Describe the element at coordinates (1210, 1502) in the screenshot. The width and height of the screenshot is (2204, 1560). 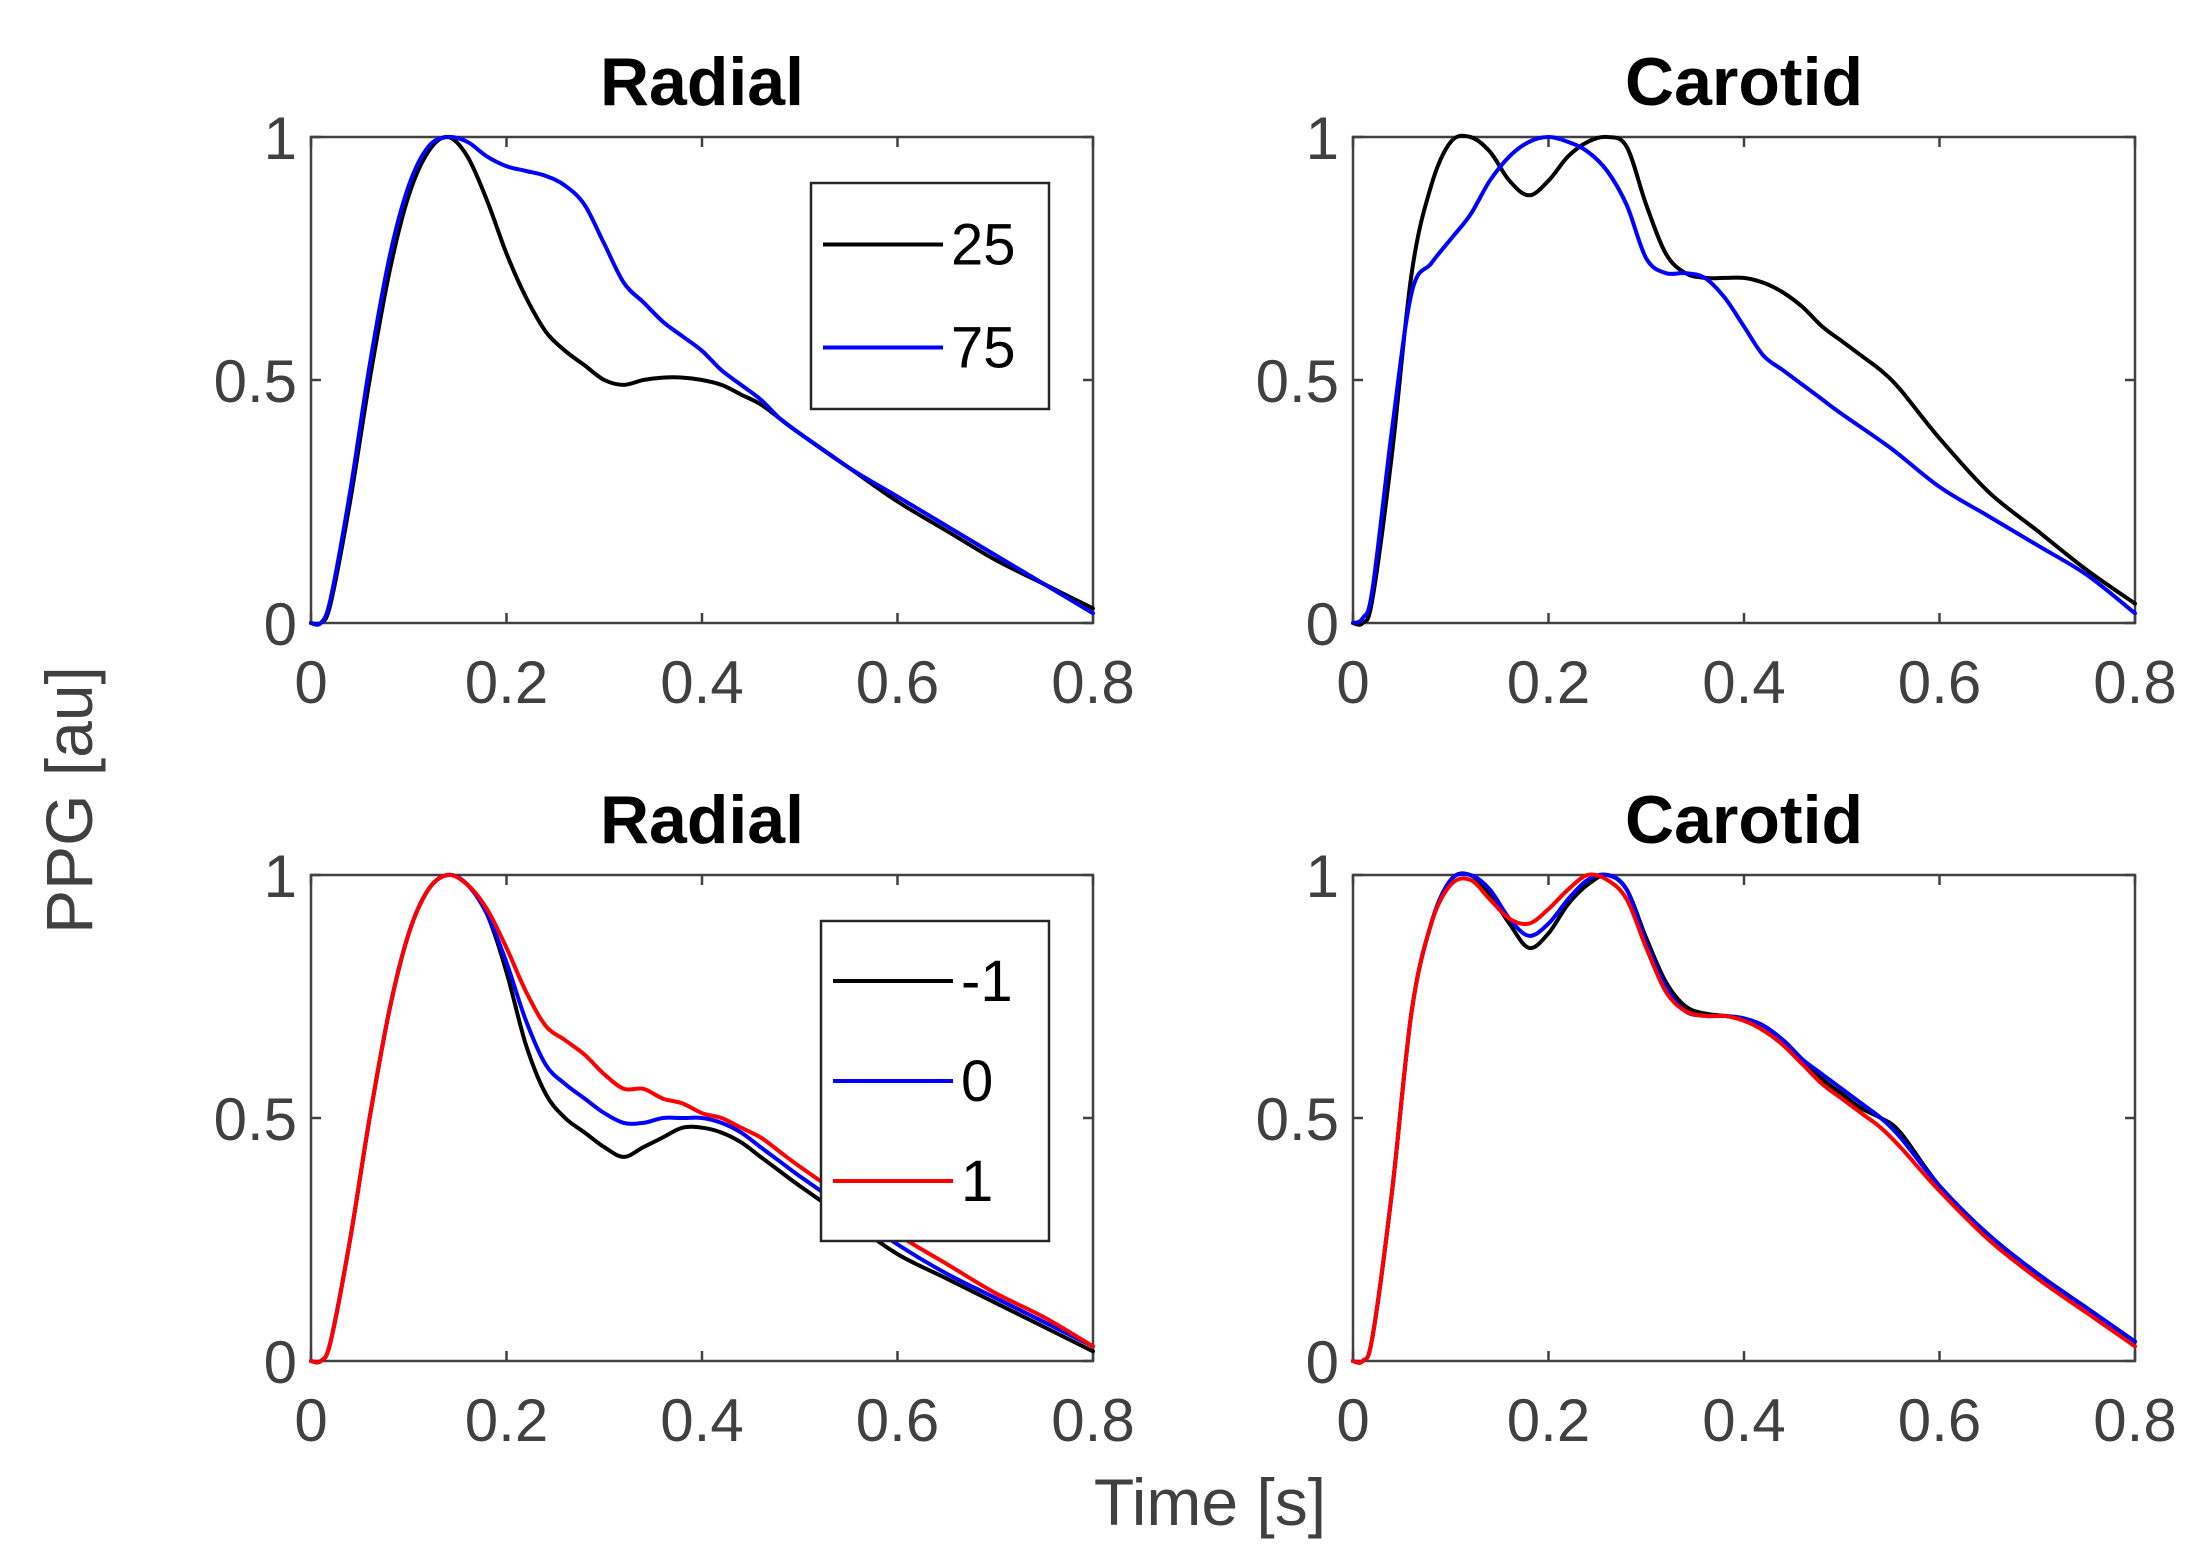
I see `figure-xlabel: Time [s]` at that location.